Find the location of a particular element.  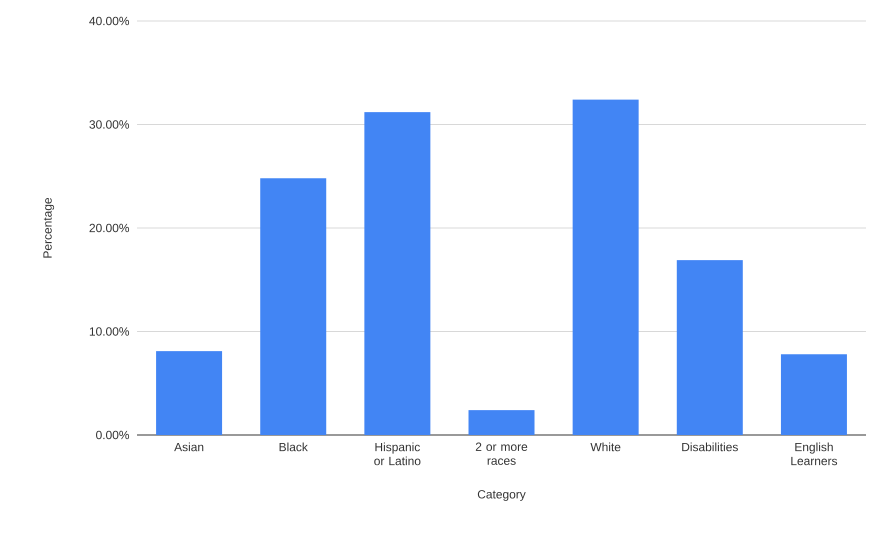

y-tick-label: 10.00% is located at coordinates (110, 331).